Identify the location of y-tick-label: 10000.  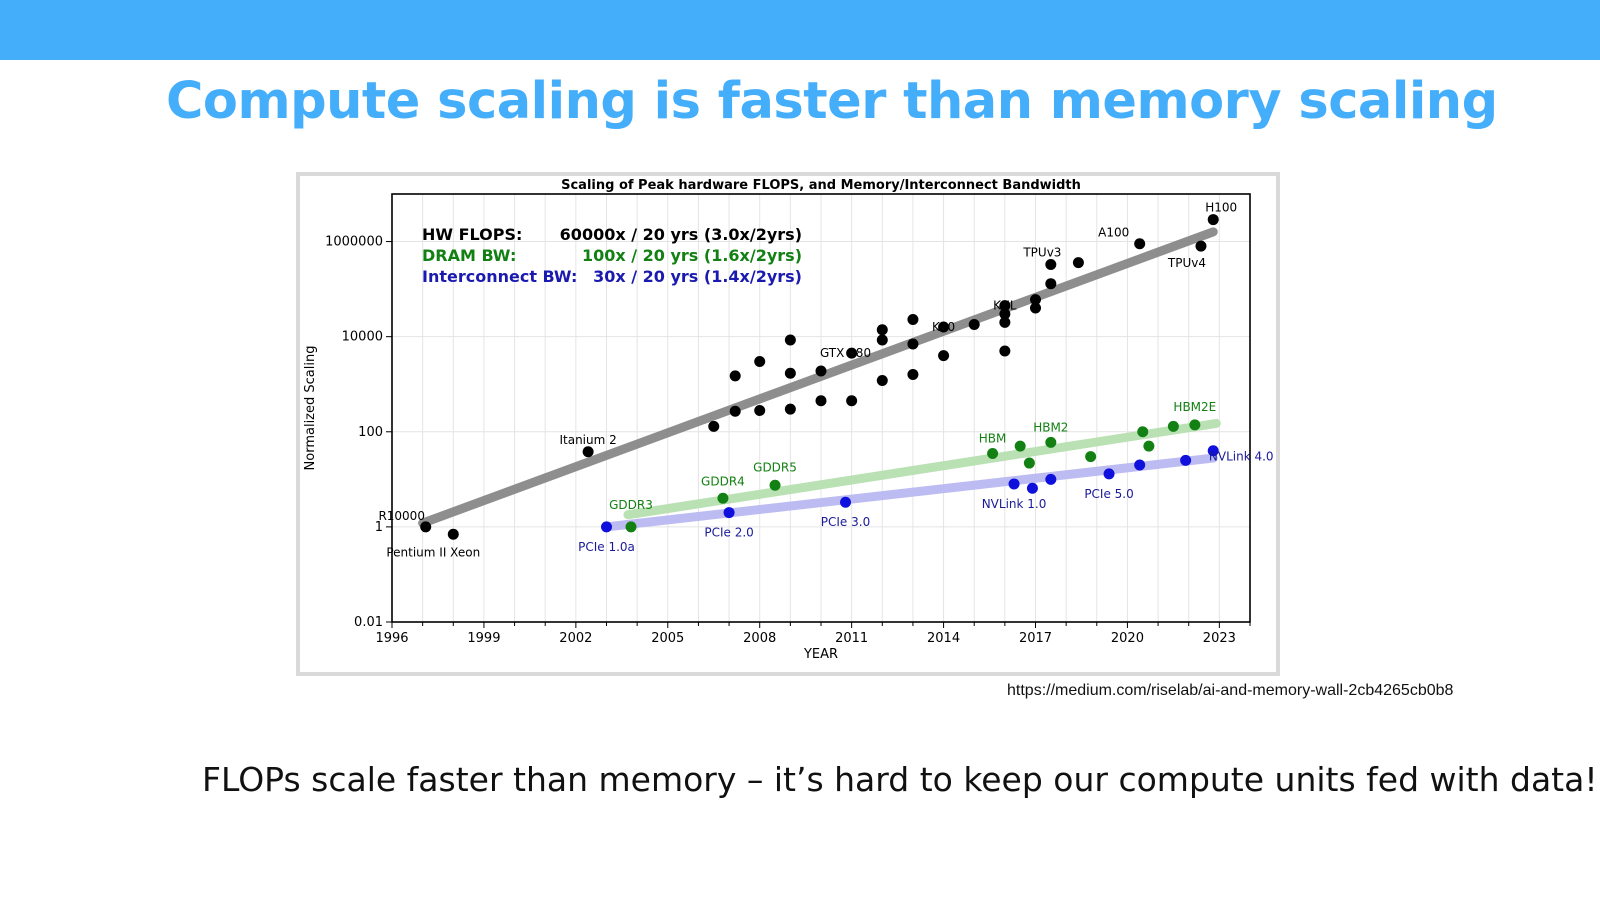
(362, 337).